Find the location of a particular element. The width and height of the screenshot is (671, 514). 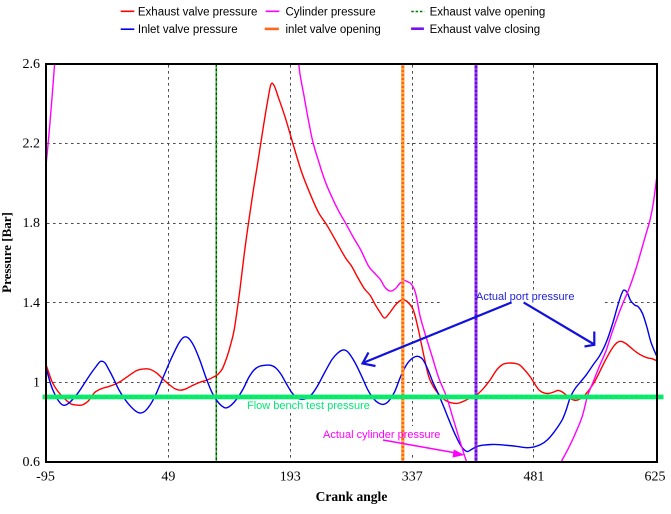

svg-text: Actual cylinder pressure is located at coordinates (381, 435).